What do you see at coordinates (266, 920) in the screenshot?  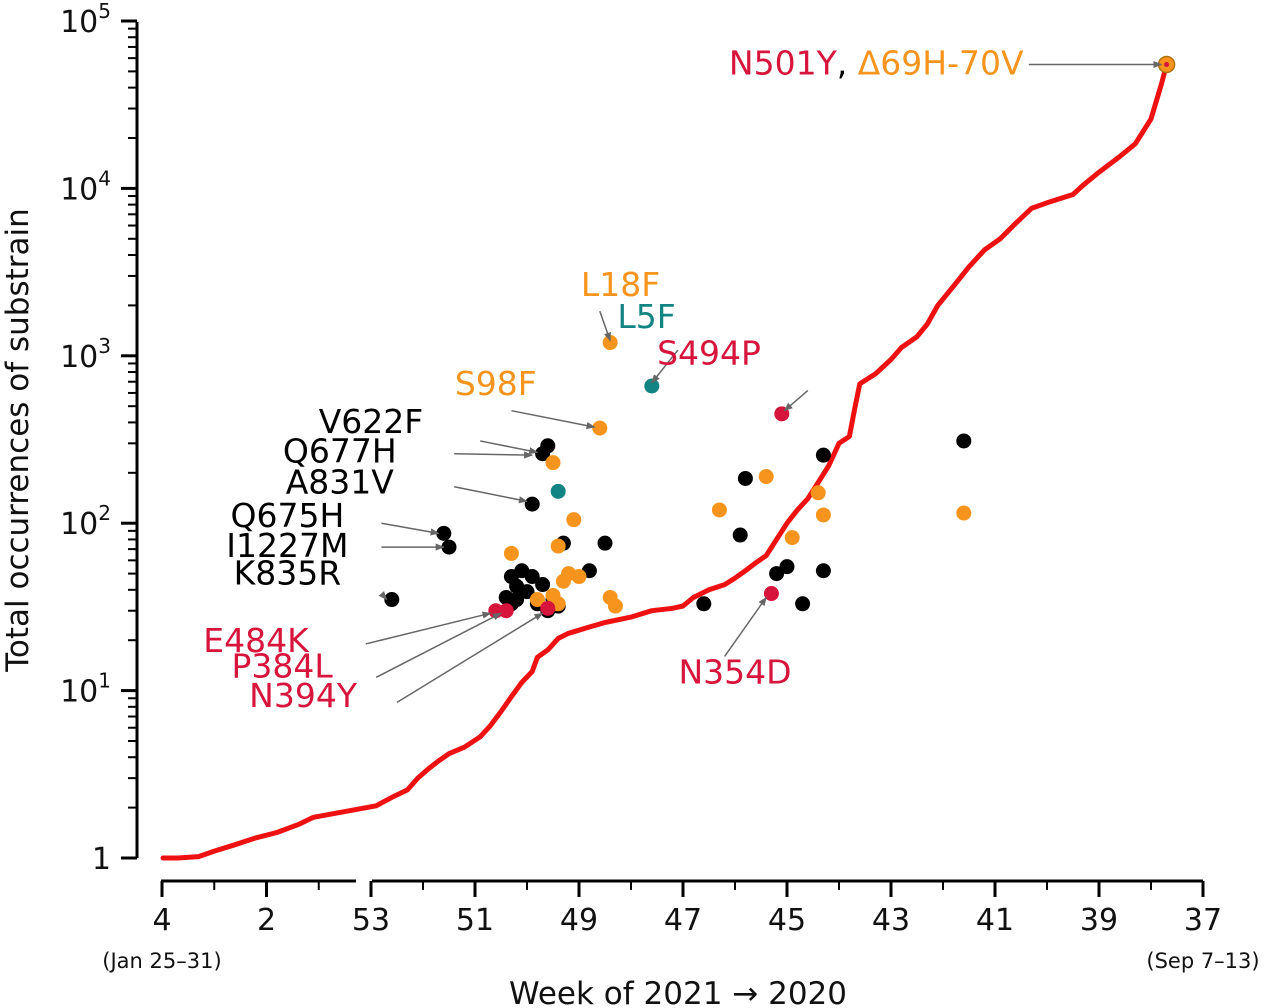 I see `x-tick-label: 2` at bounding box center [266, 920].